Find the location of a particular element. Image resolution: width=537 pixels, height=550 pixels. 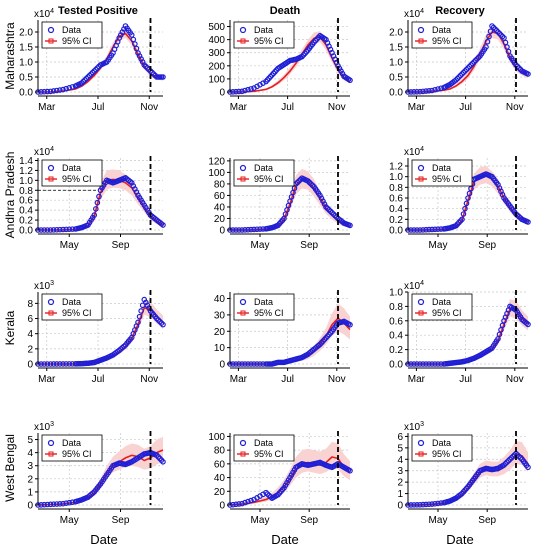

y-tick-label: 0.0 is located at coordinates (26, 231).